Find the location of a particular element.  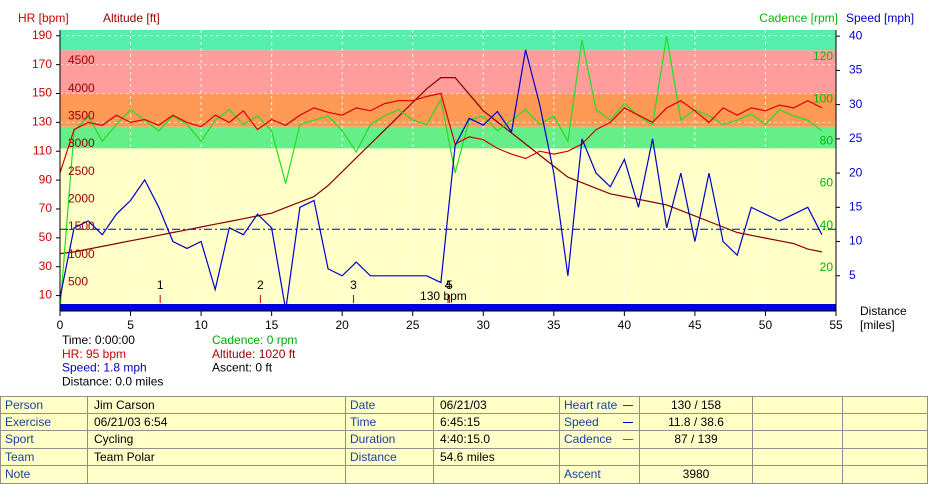

cell-text: 87 / 139 is located at coordinates (696, 439).